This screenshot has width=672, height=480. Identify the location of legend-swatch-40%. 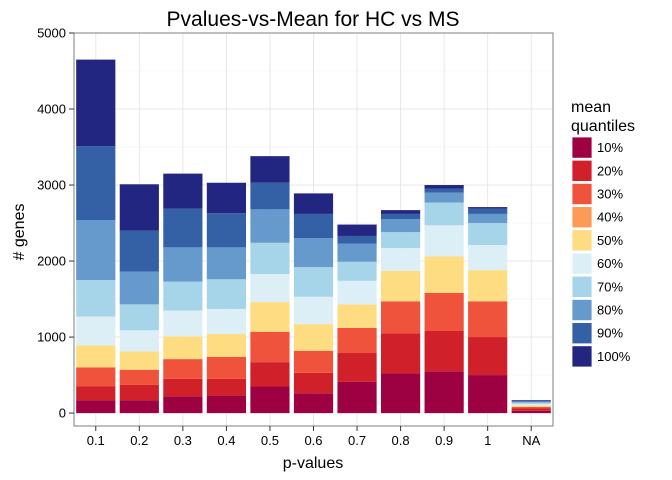
(582, 217).